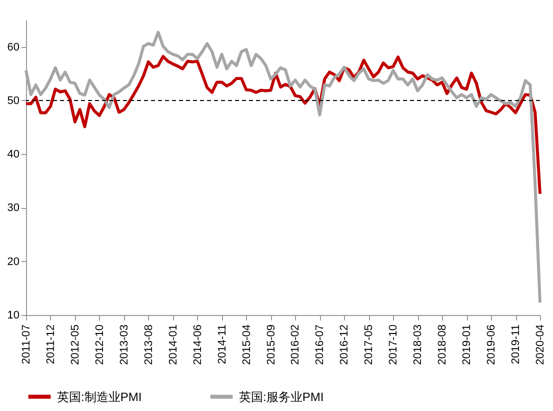  Describe the element at coordinates (173, 344) in the screenshot. I see `x-tick-label: 2014-01` at that location.